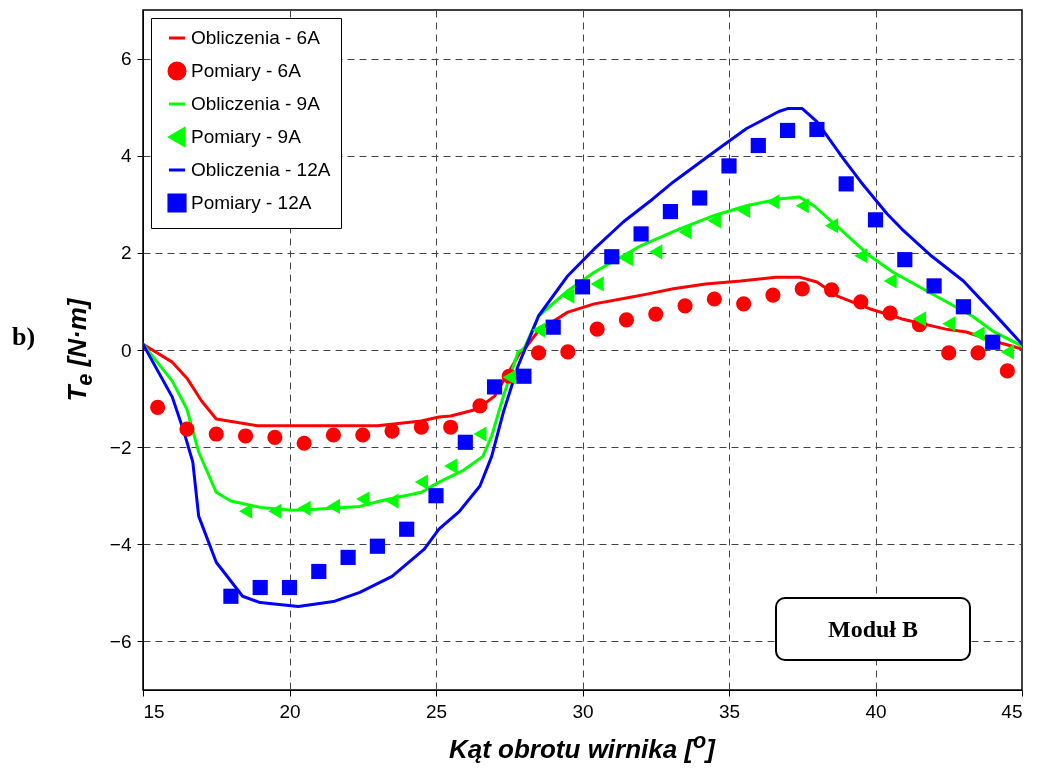  What do you see at coordinates (126, 253) in the screenshot?
I see `y-tick-label: 2` at bounding box center [126, 253].